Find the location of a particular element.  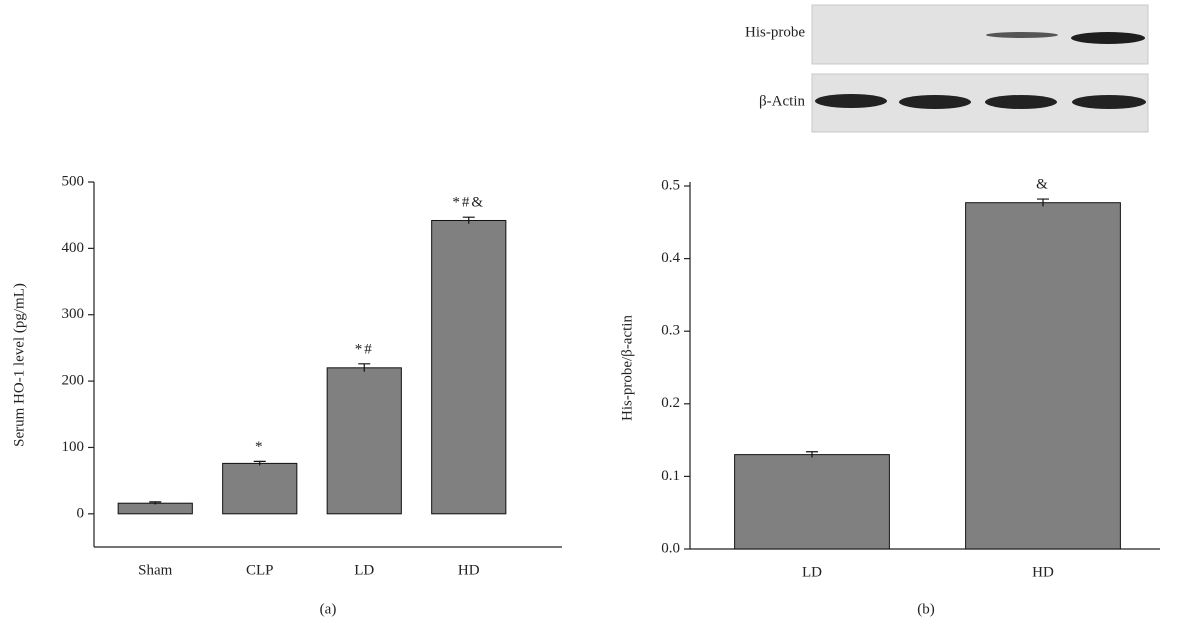

blot-row-label: β-Actin is located at coordinates (782, 101).